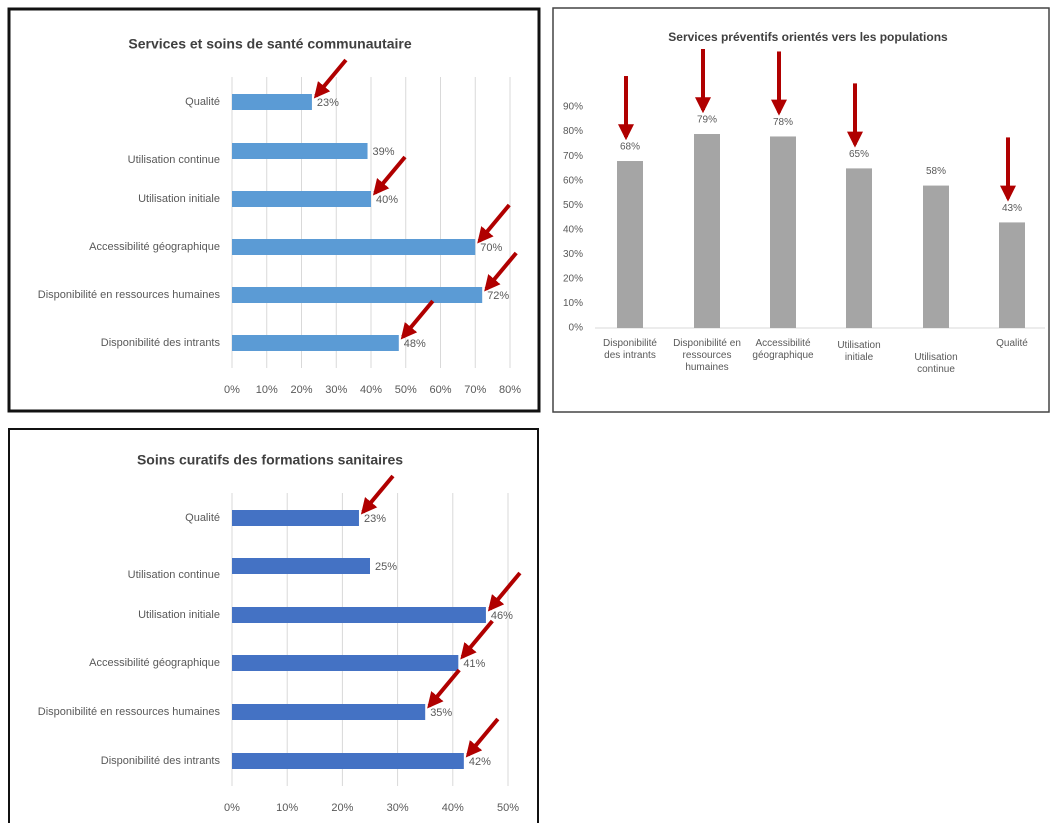 This screenshot has height=823, width=1052. I want to click on y-tick-label: 20%, so click(573, 279).